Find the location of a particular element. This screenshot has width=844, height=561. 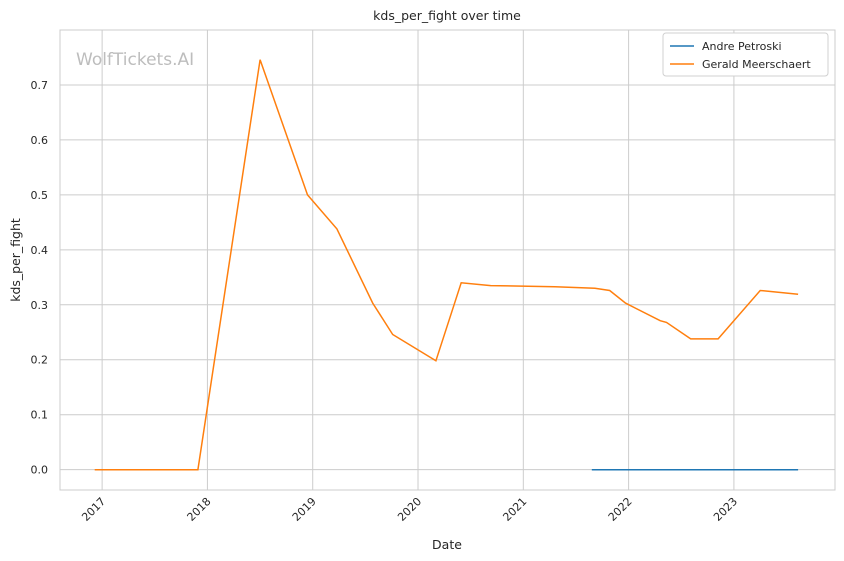

x-tick-label: 2018 is located at coordinates (199, 509).